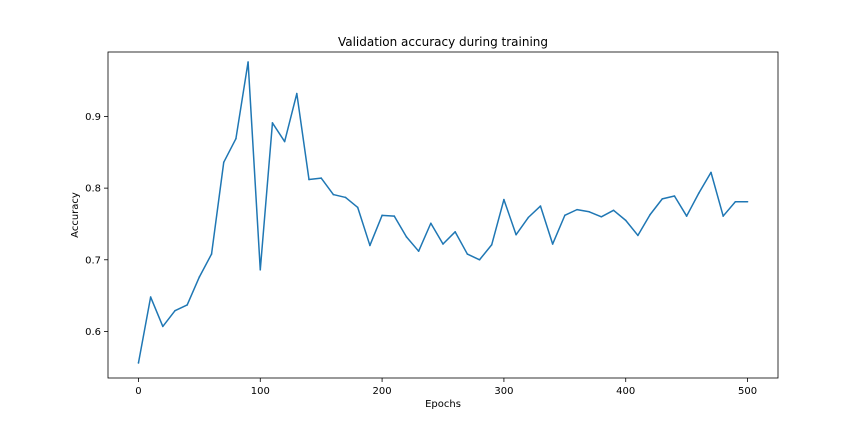  I want to click on y-axis-ticks: 0.6 0.7 0.8 0.9, so click(96, 225).